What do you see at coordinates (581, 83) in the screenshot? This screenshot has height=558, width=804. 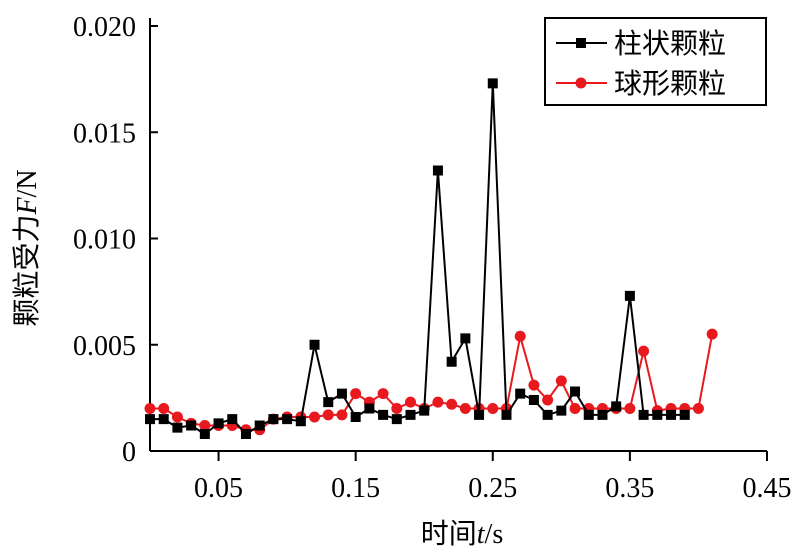 I see `legend-marker-spherical` at bounding box center [581, 83].